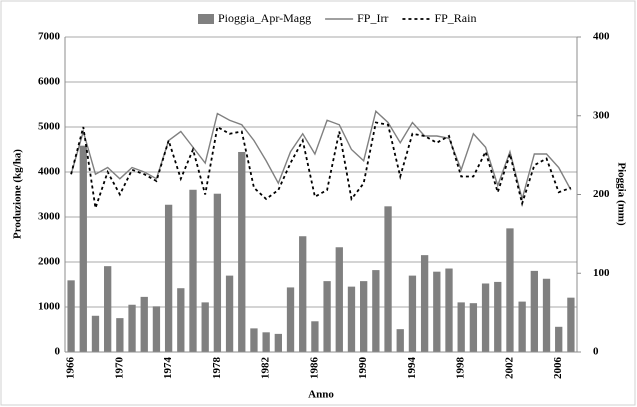  I want to click on x-tick-label: 1974, so click(168, 368).